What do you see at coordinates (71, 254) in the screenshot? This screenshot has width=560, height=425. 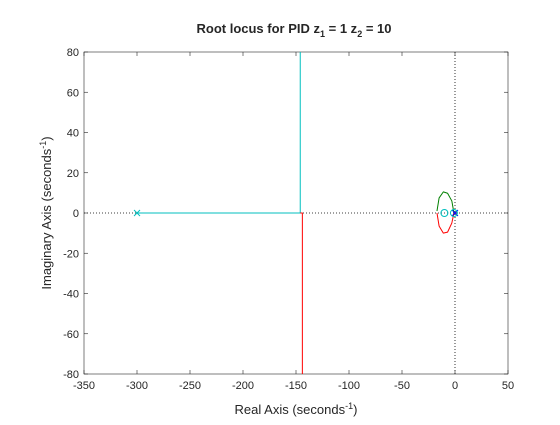 I see `y-tick-label: -20` at bounding box center [71, 254].